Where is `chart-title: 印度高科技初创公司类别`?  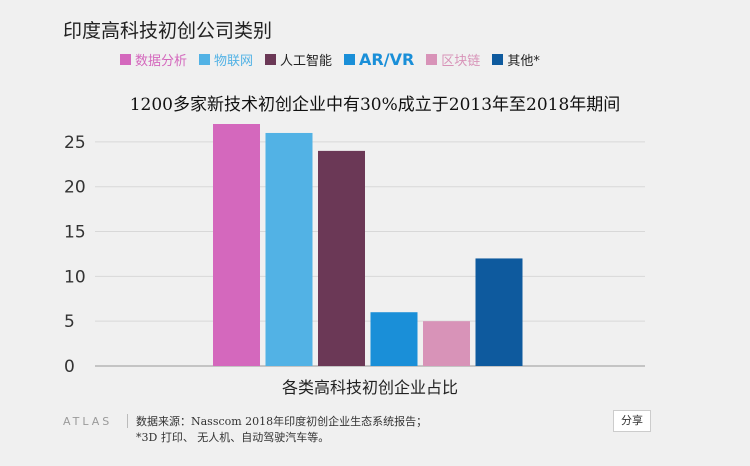
chart-title: 印度高科技初创公司类别 is located at coordinates (168, 31).